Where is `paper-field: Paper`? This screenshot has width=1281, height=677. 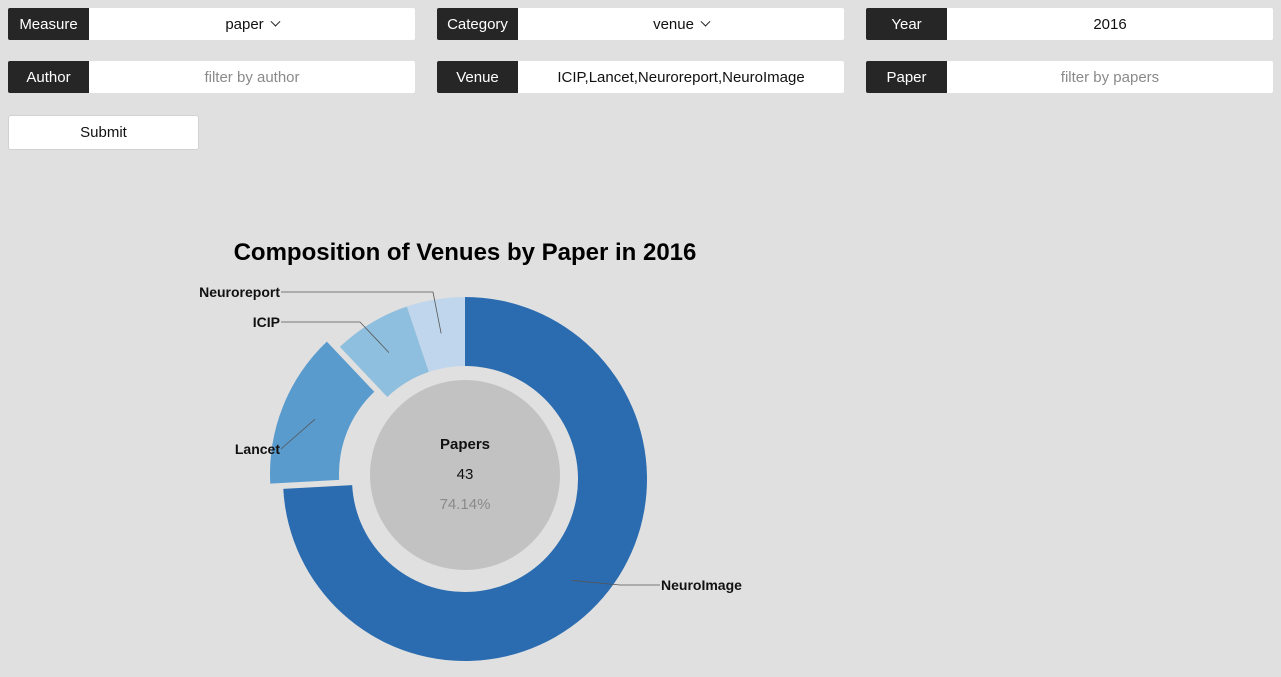 paper-field: Paper is located at coordinates (1069, 77).